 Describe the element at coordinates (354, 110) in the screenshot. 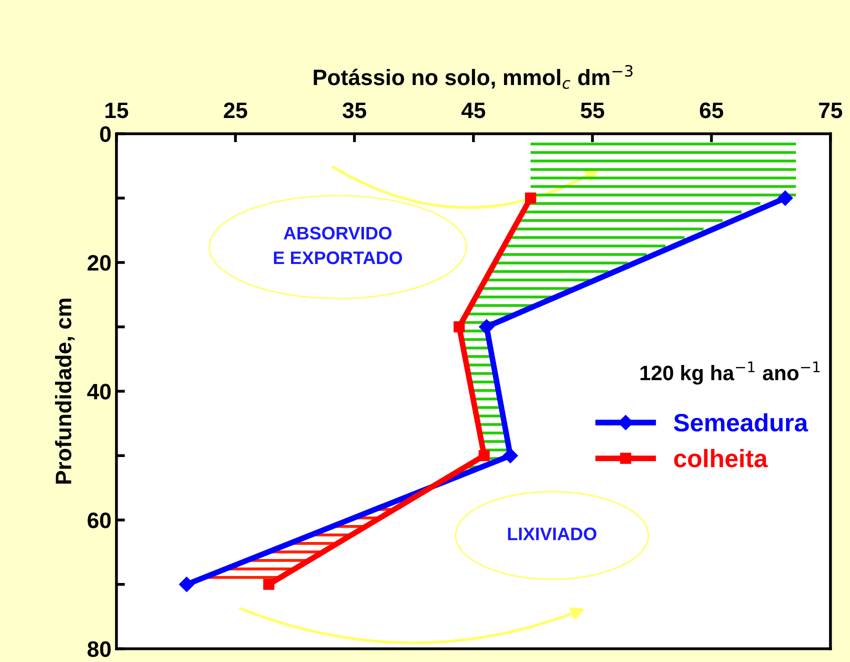

I see `x-tick-label: 35` at that location.